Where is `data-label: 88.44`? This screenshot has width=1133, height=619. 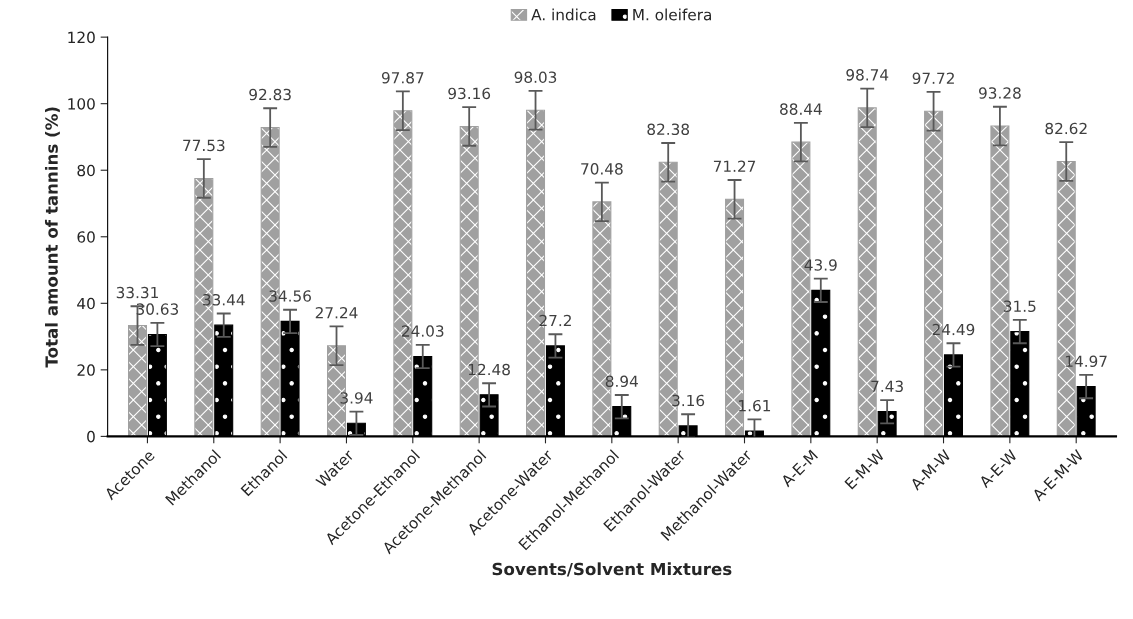
data-label: 88.44 is located at coordinates (801, 109).